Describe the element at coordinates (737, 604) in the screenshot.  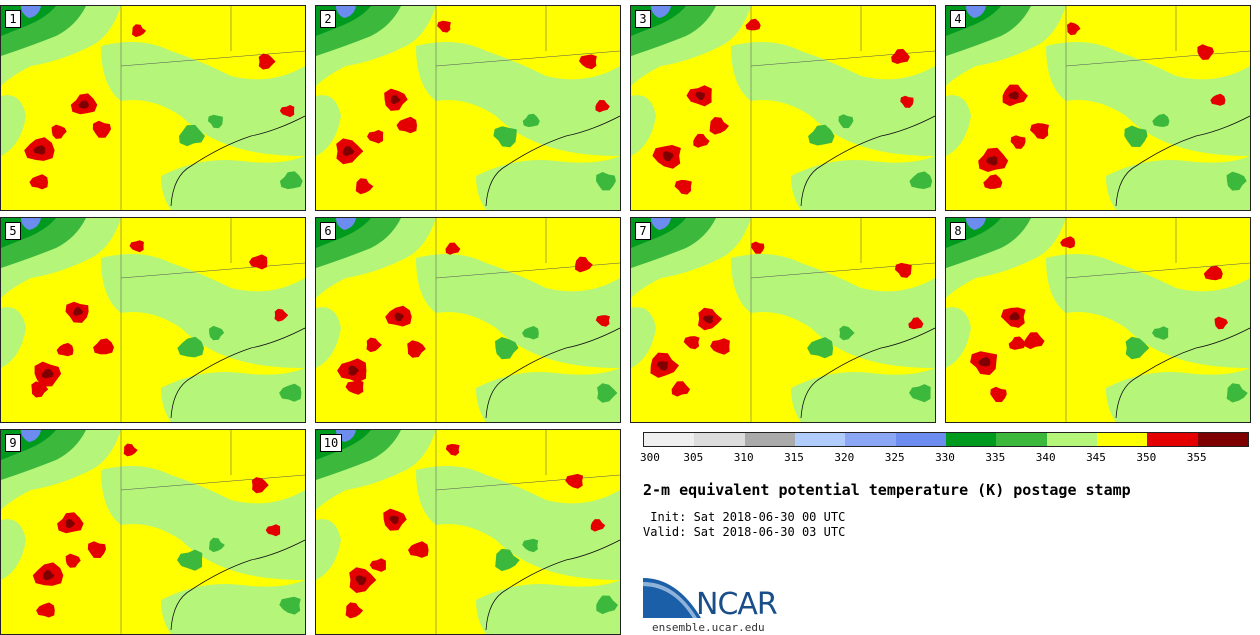
I see `logo-text: NCAR` at that location.